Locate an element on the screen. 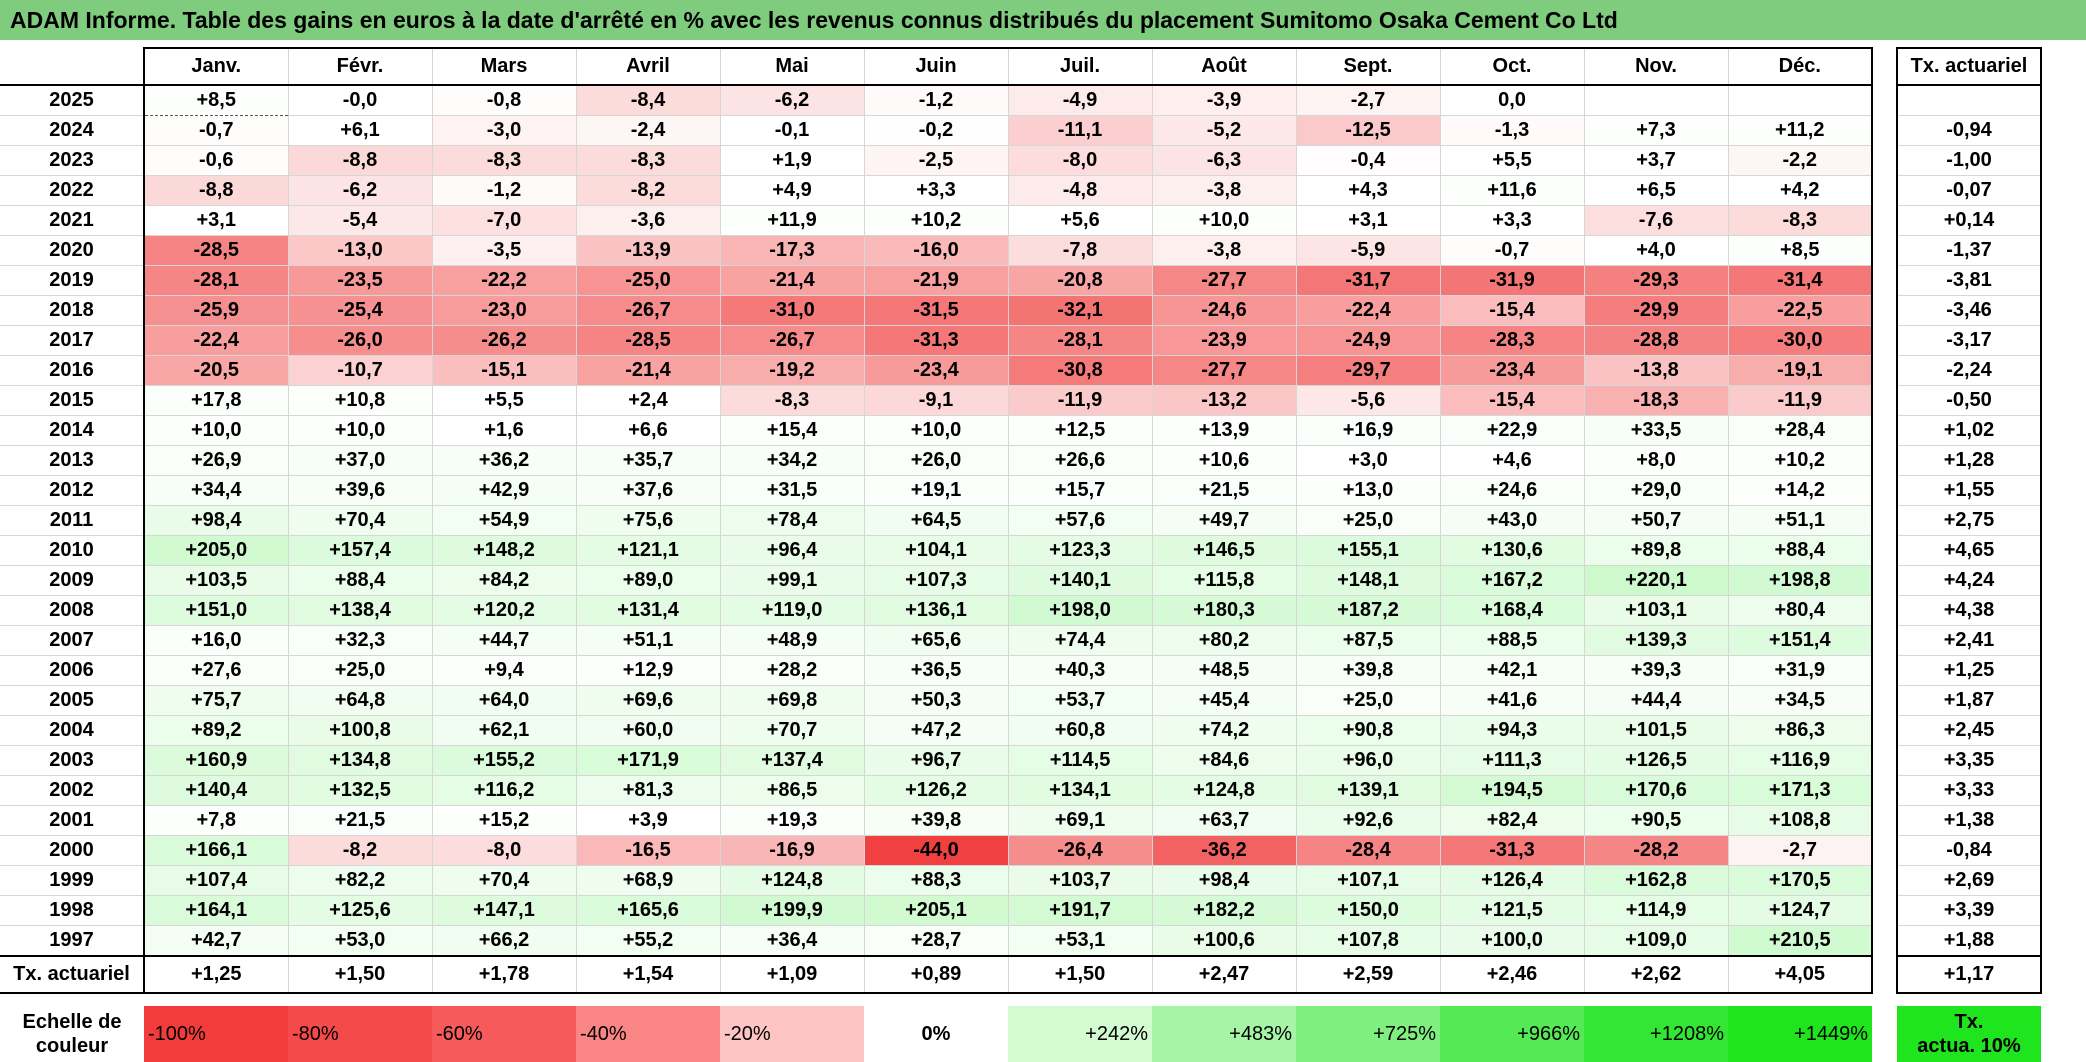 The height and width of the screenshot is (1062, 2086). gain-cell: +125,6 is located at coordinates (359, 910).